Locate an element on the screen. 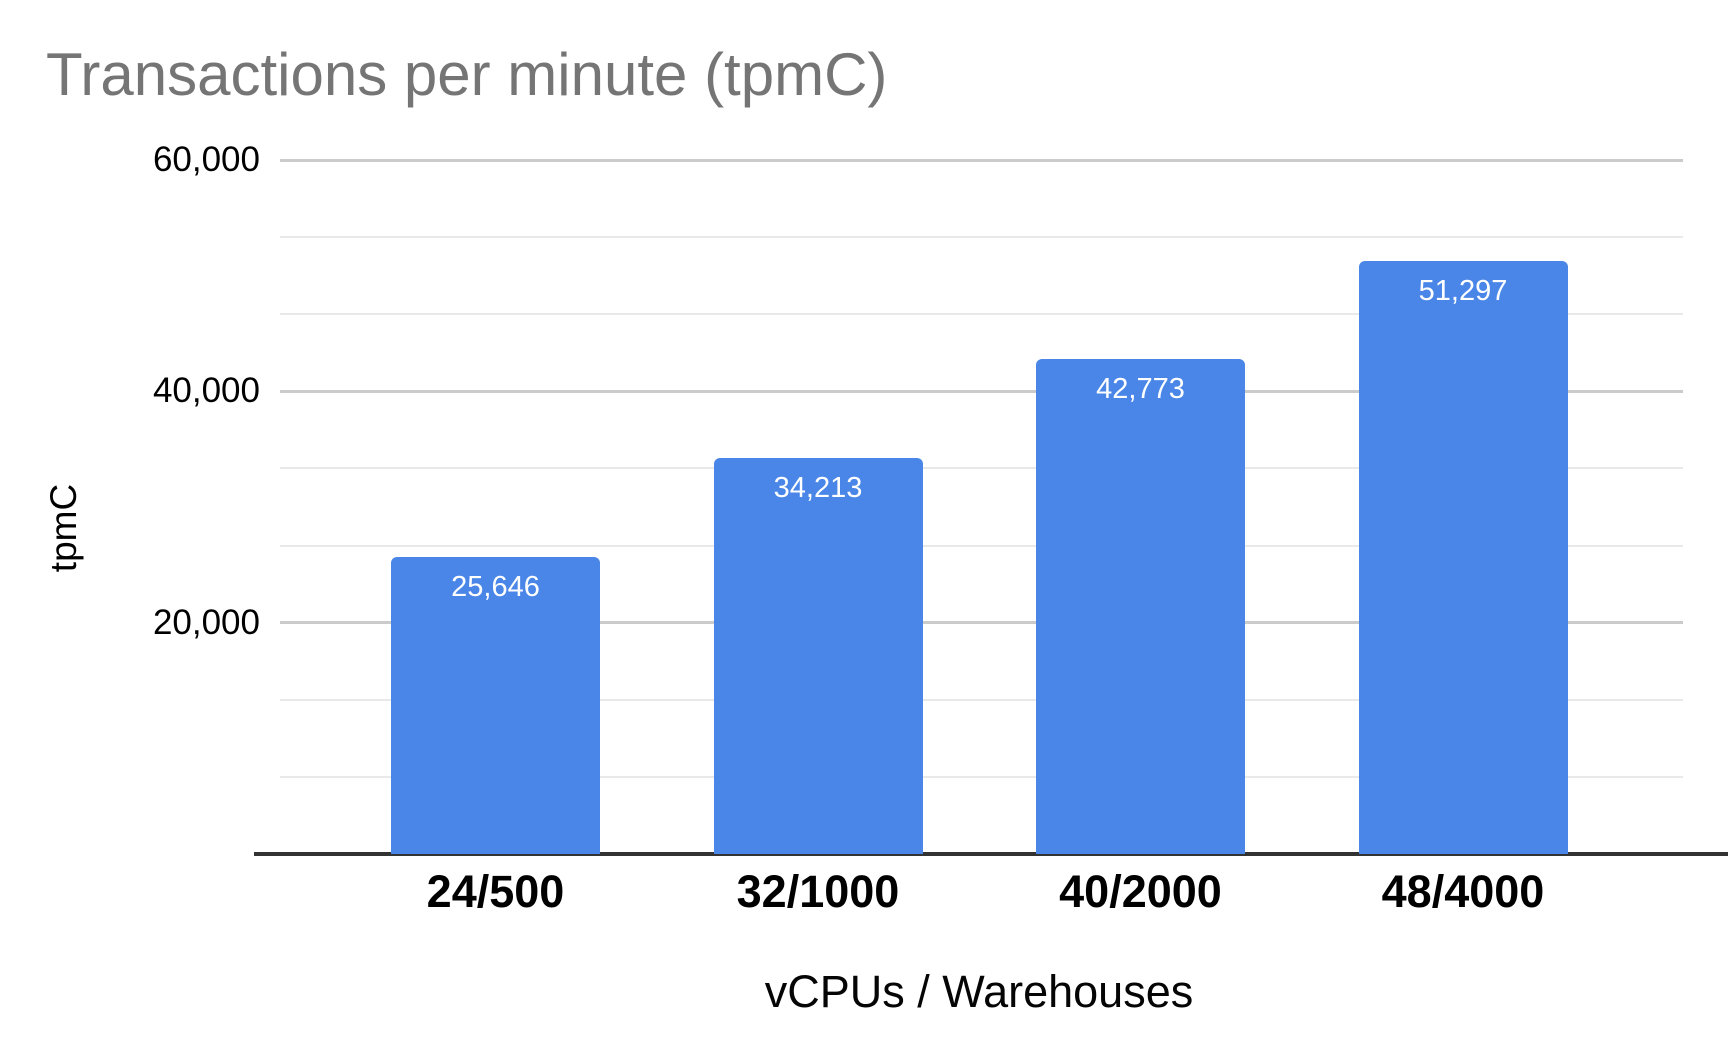 This screenshot has height=1064, width=1728. x-tick-label: 24/500 is located at coordinates (495, 891).